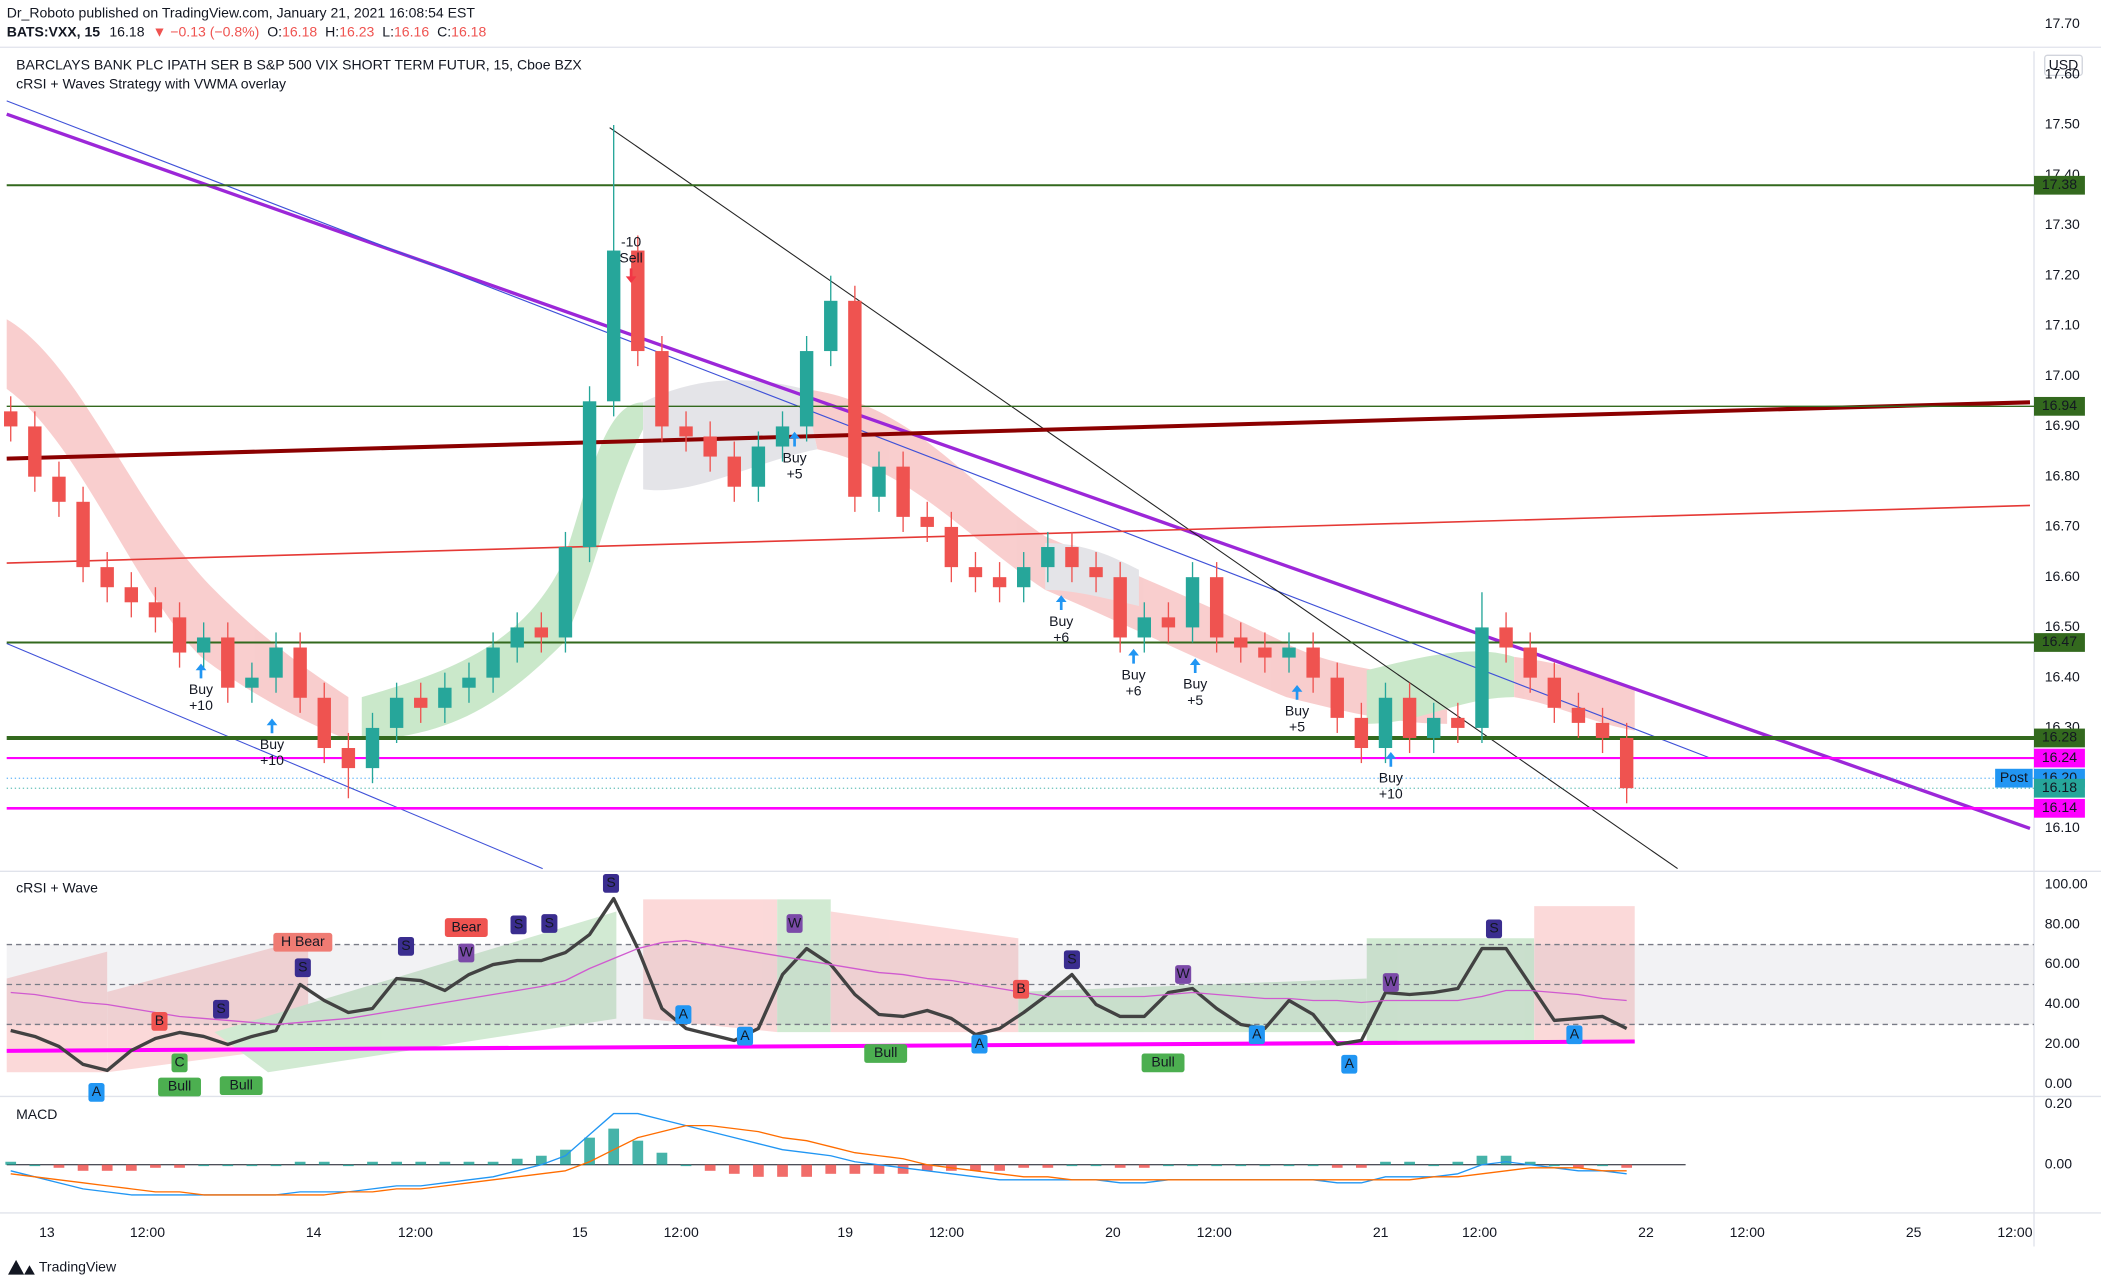  Describe the element at coordinates (2059, 1163) in the screenshot. I see `y-tick-label: 0.00` at that location.